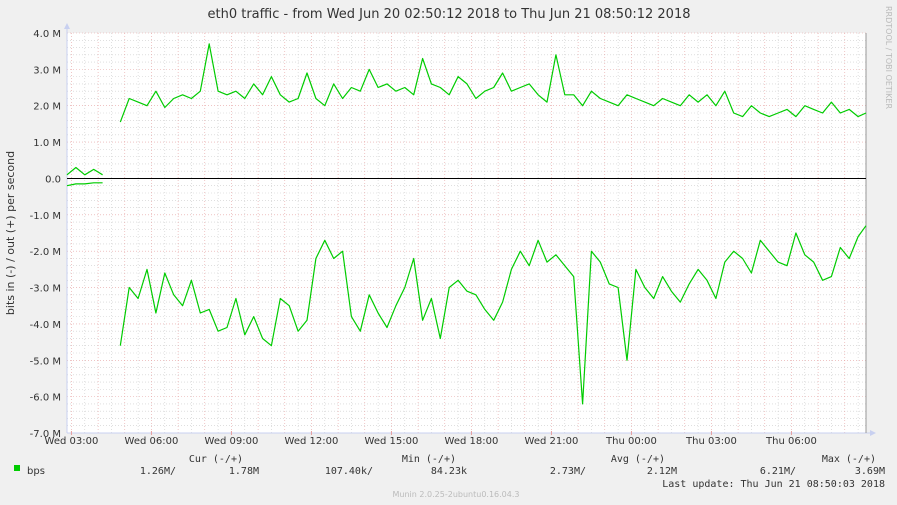  I want to click on y-tick-label: -3.0 M, so click(45, 289).